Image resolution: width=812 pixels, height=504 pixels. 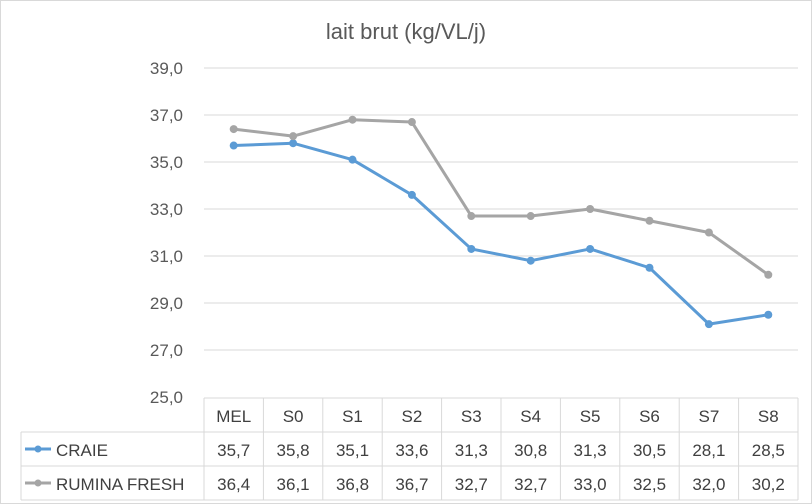 I want to click on x-category-label: S3, so click(x=471, y=416).